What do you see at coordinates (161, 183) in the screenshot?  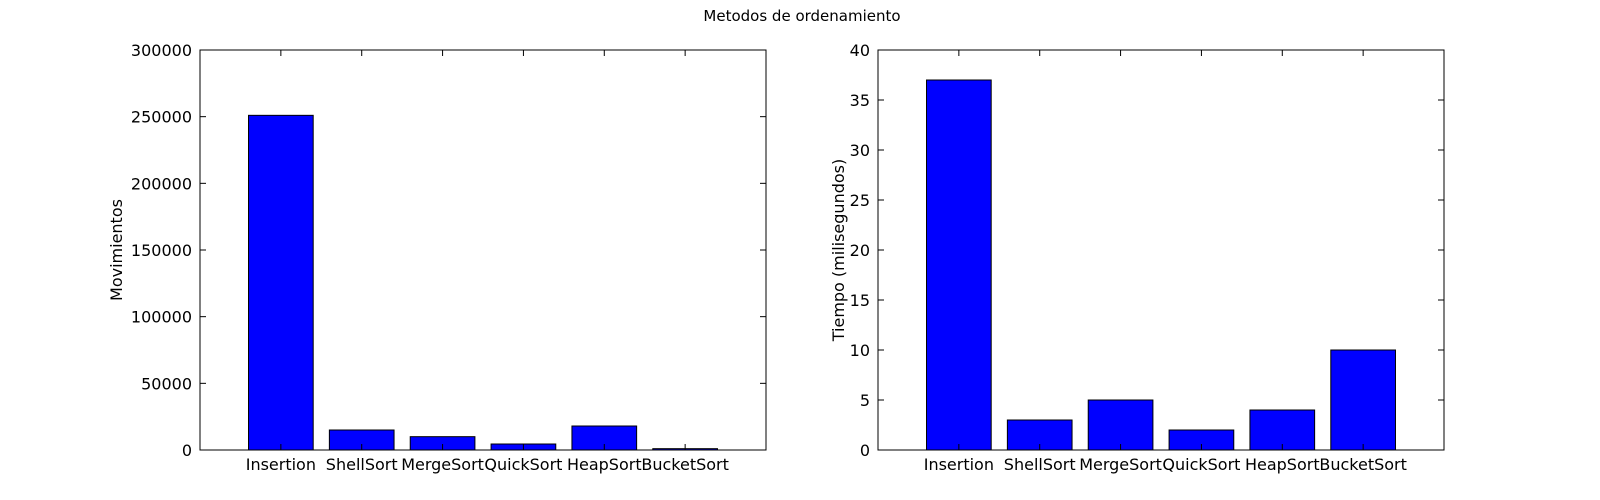 I see `y-tick-label: 200000` at bounding box center [161, 183].